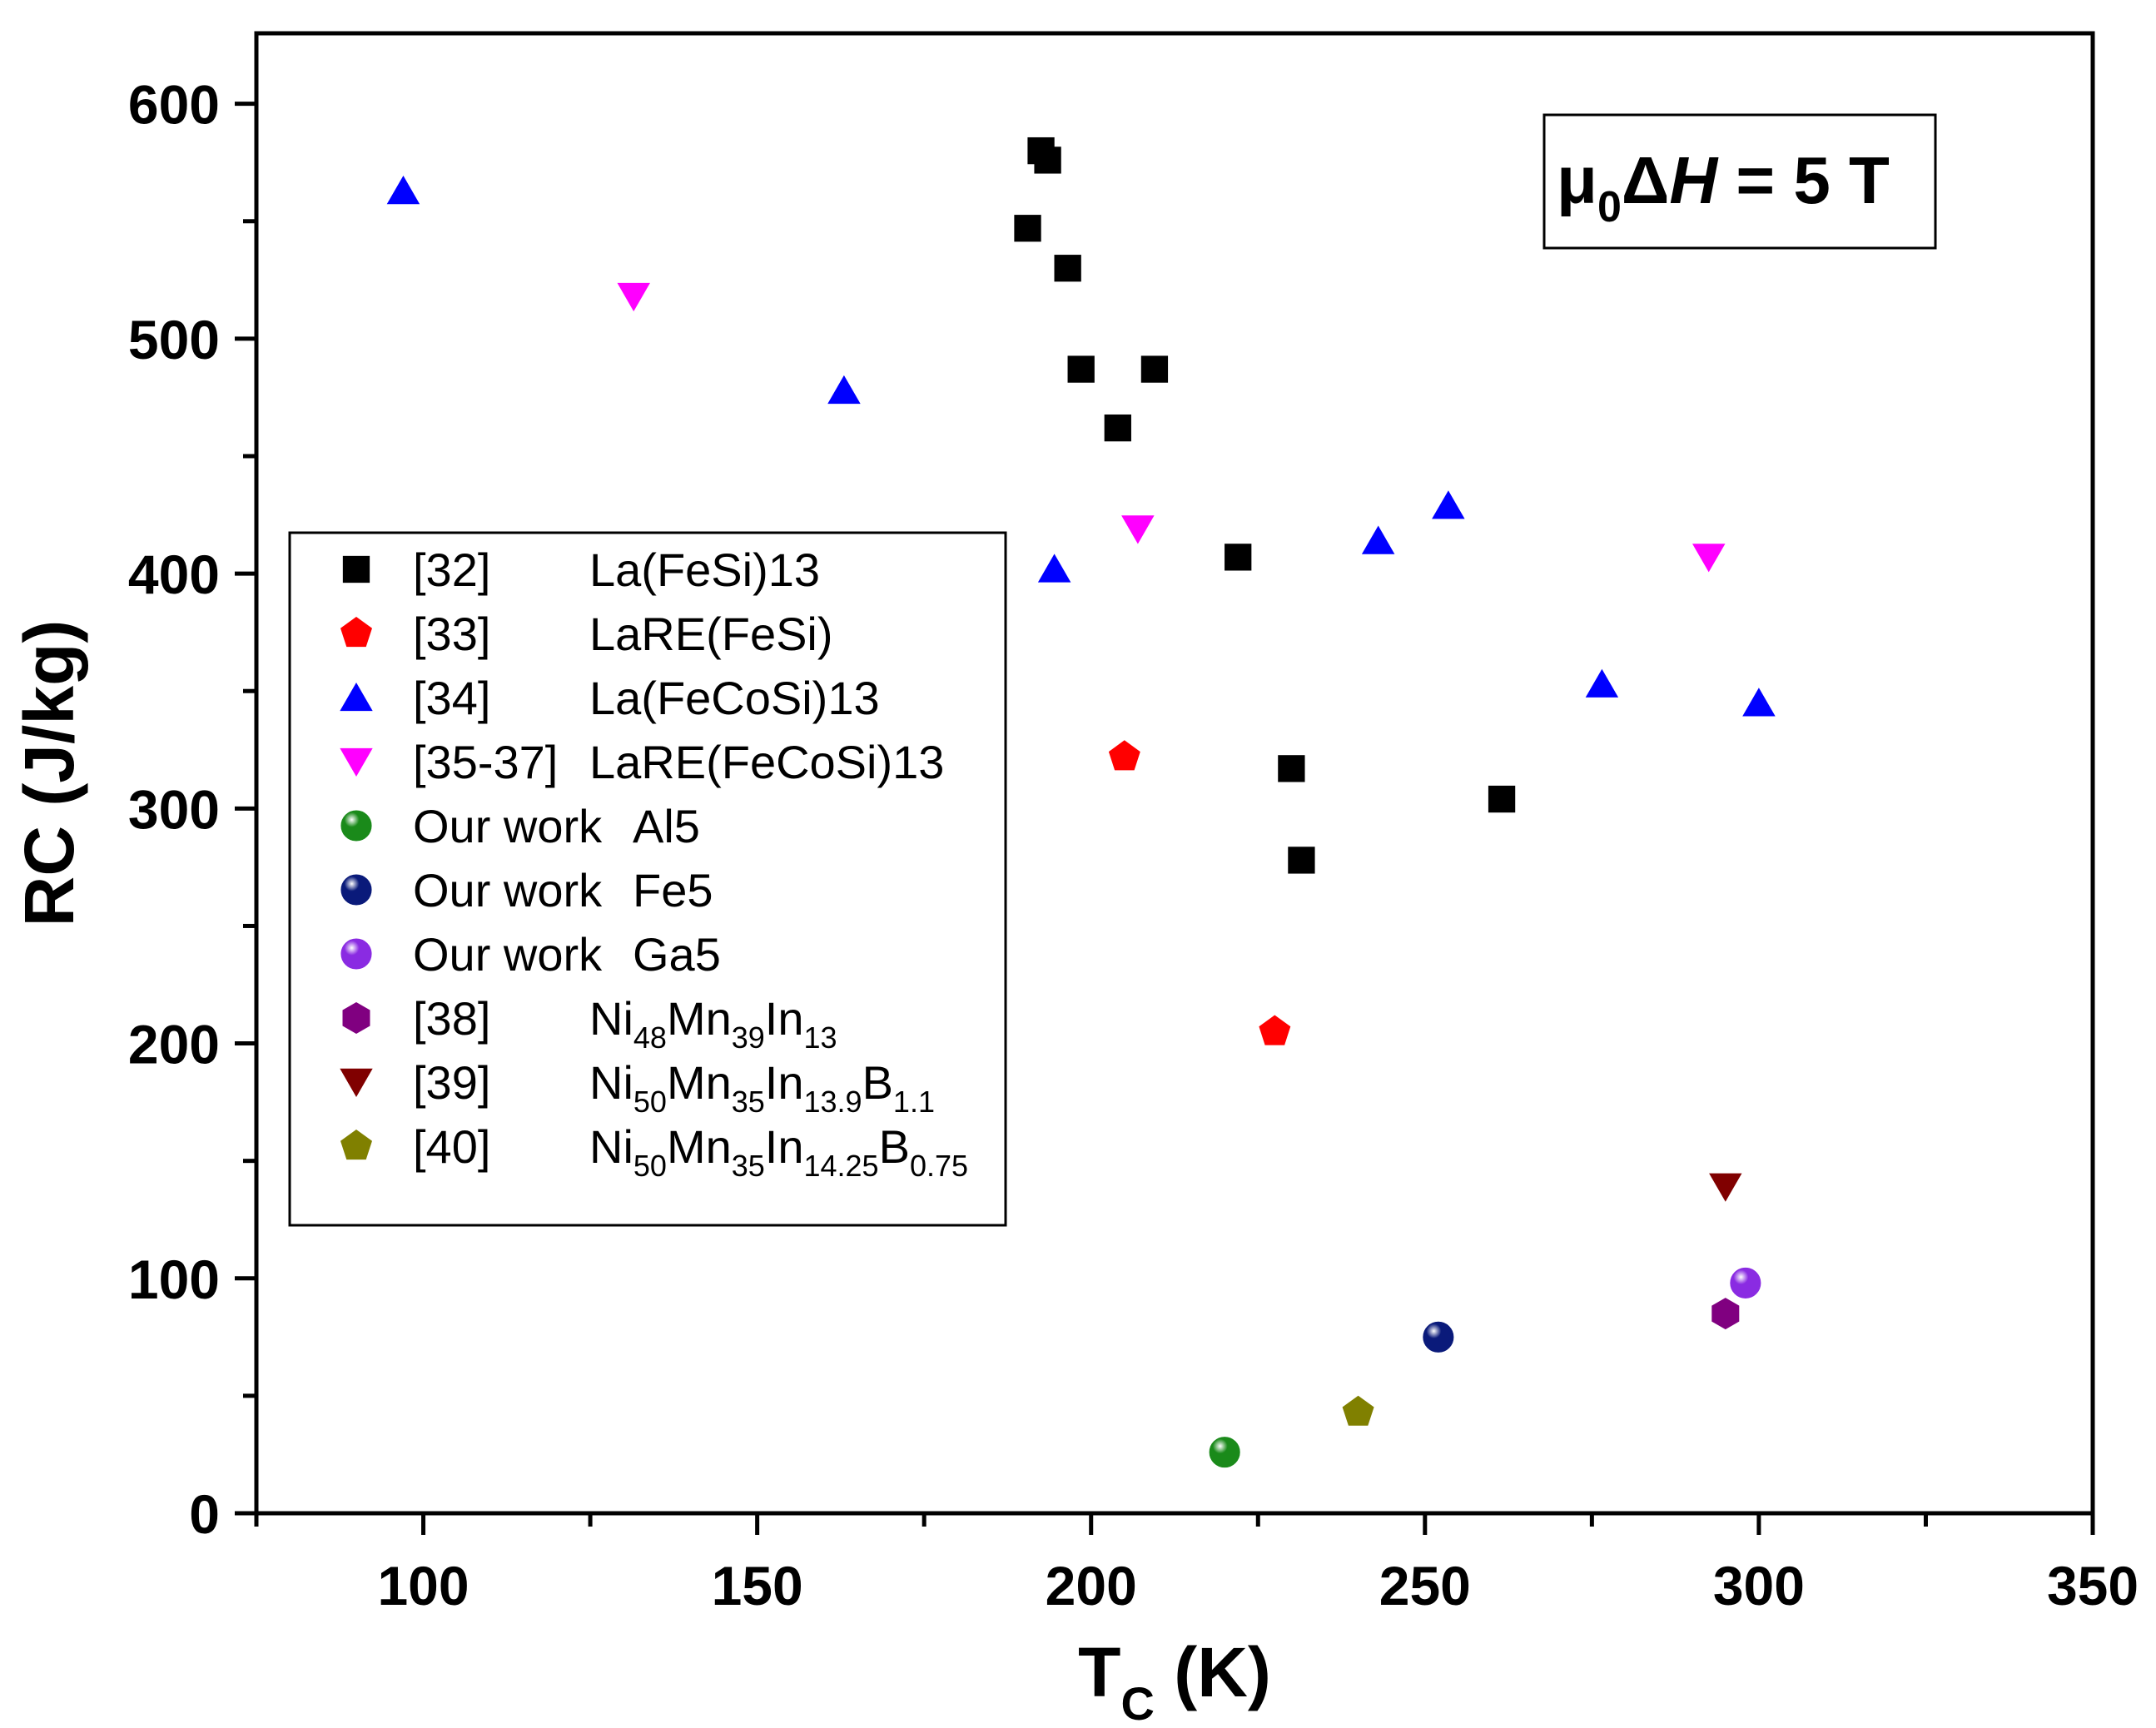 The height and width of the screenshot is (1728, 2156). Describe the element at coordinates (174, 574) in the screenshot. I see `y-tick-label: 400` at that location.